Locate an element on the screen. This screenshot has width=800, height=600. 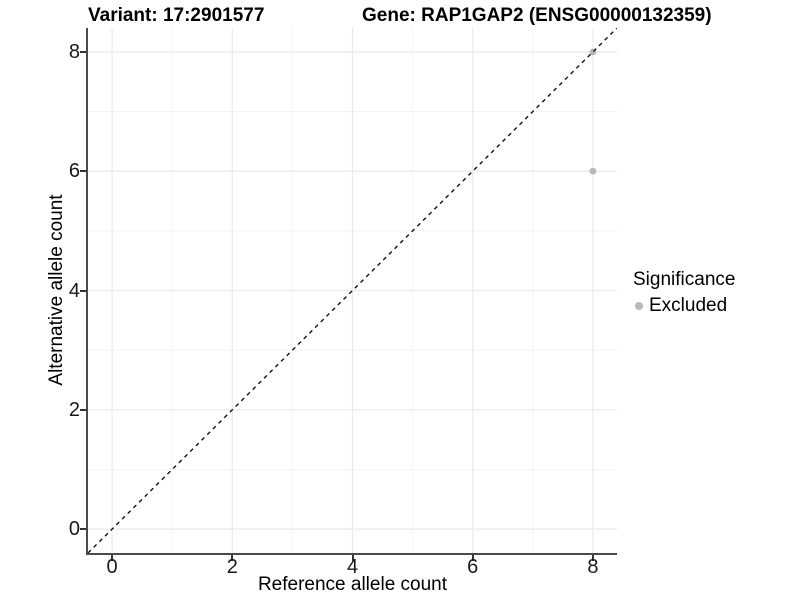
legend-key-dot-icon is located at coordinates (639, 306).